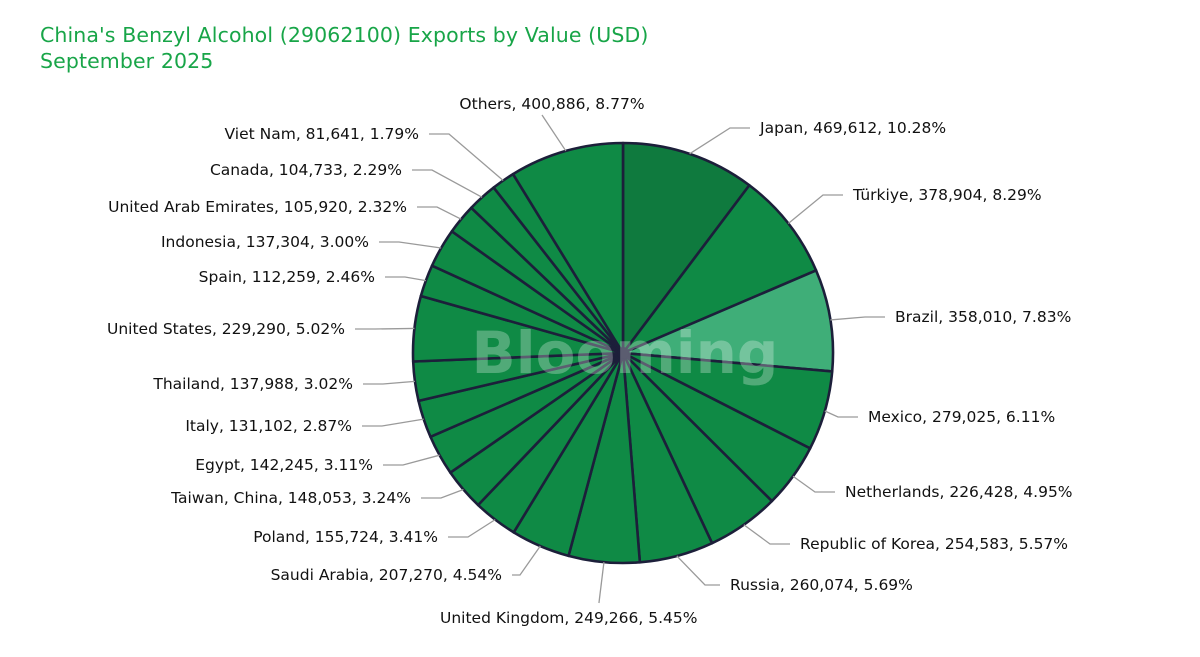 The width and height of the screenshot is (1200, 657). Describe the element at coordinates (821, 585) in the screenshot. I see `slice-label: Russia, 260,074, 5.69%` at that location.